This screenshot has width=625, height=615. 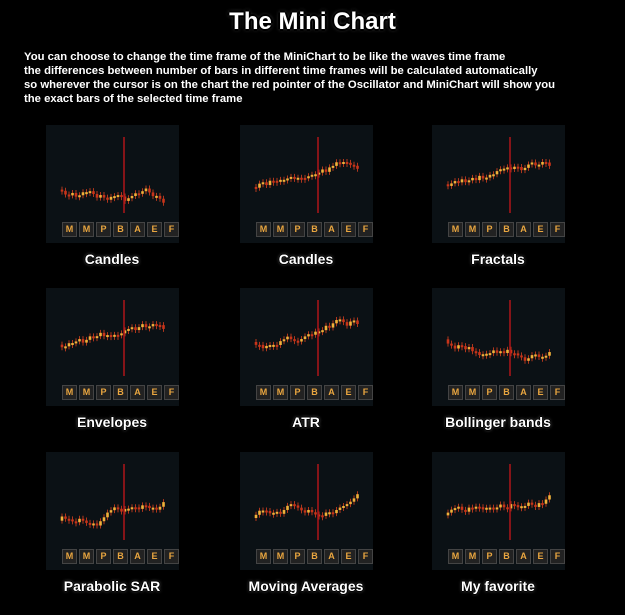 I want to click on panel-label: My favorite, so click(x=498, y=586).